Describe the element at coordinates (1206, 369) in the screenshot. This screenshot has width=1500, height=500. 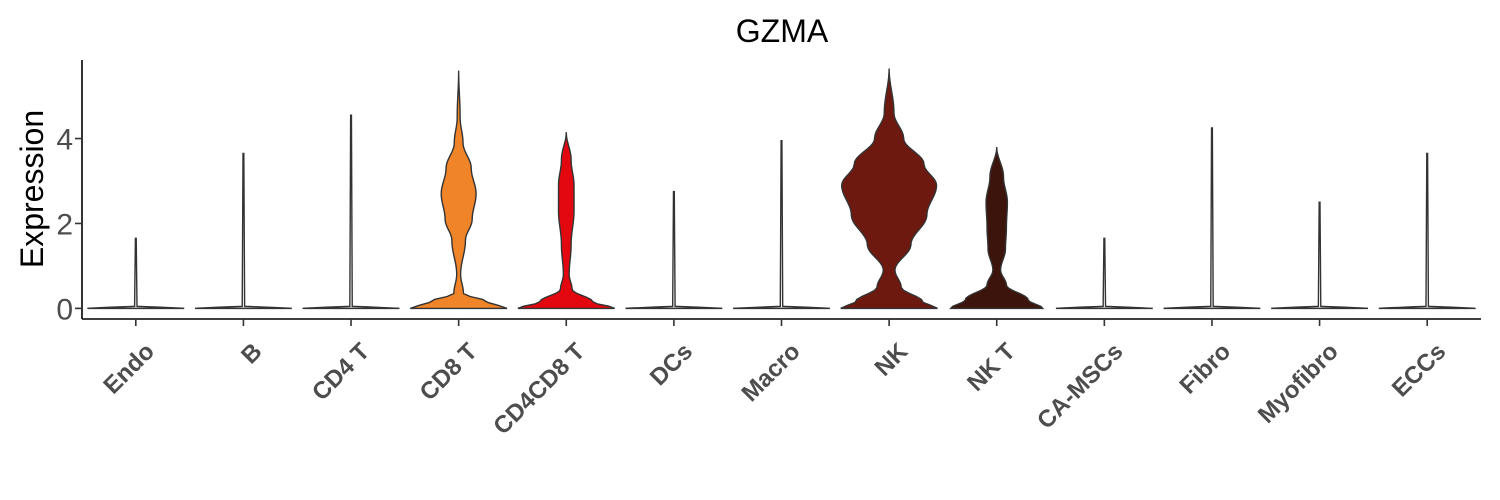
I see `x-tick-label-fibro: Fibro` at that location.